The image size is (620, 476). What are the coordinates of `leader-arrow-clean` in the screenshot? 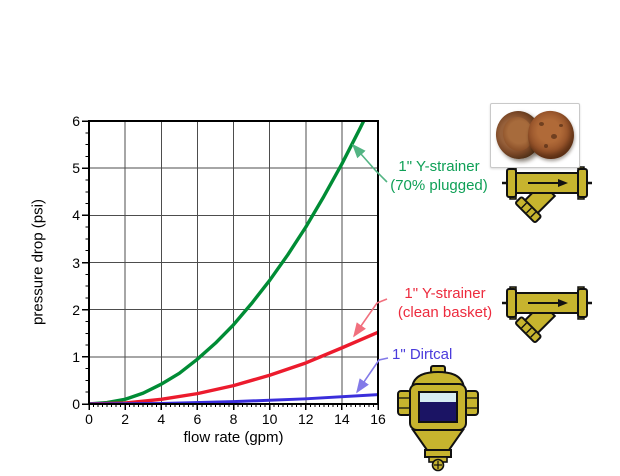 It's located at (370, 318).